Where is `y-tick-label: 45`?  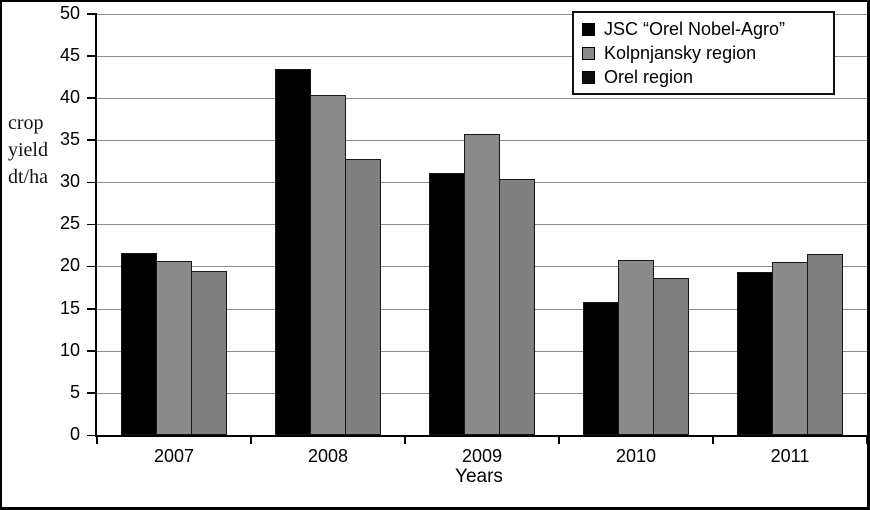 y-tick-label: 45 is located at coordinates (69, 54).